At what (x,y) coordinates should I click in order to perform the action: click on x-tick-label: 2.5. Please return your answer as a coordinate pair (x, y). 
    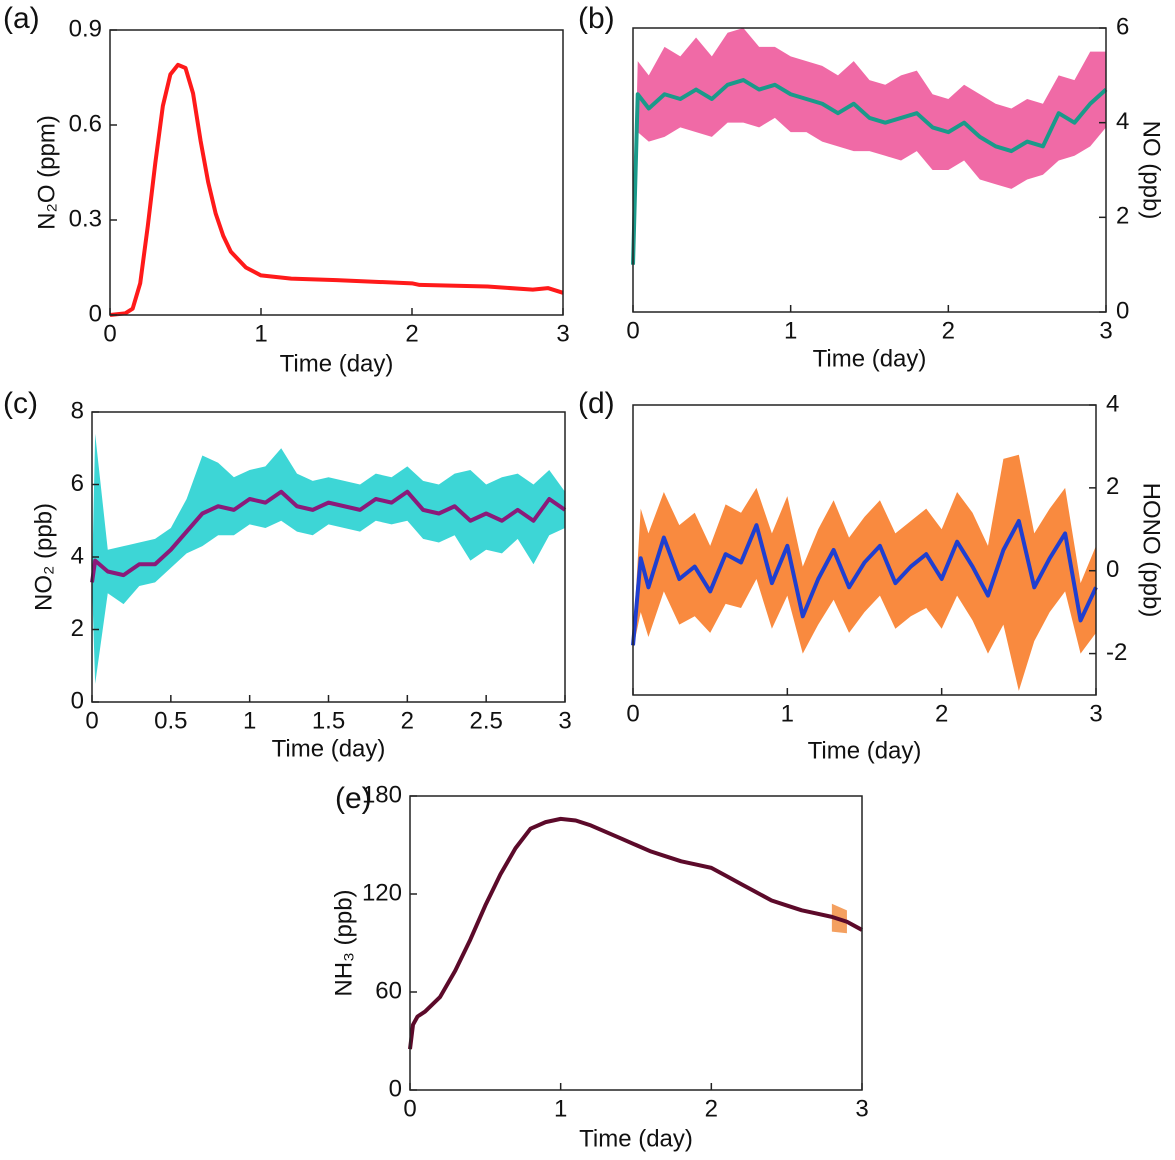
    Looking at the image, I should click on (485, 720).